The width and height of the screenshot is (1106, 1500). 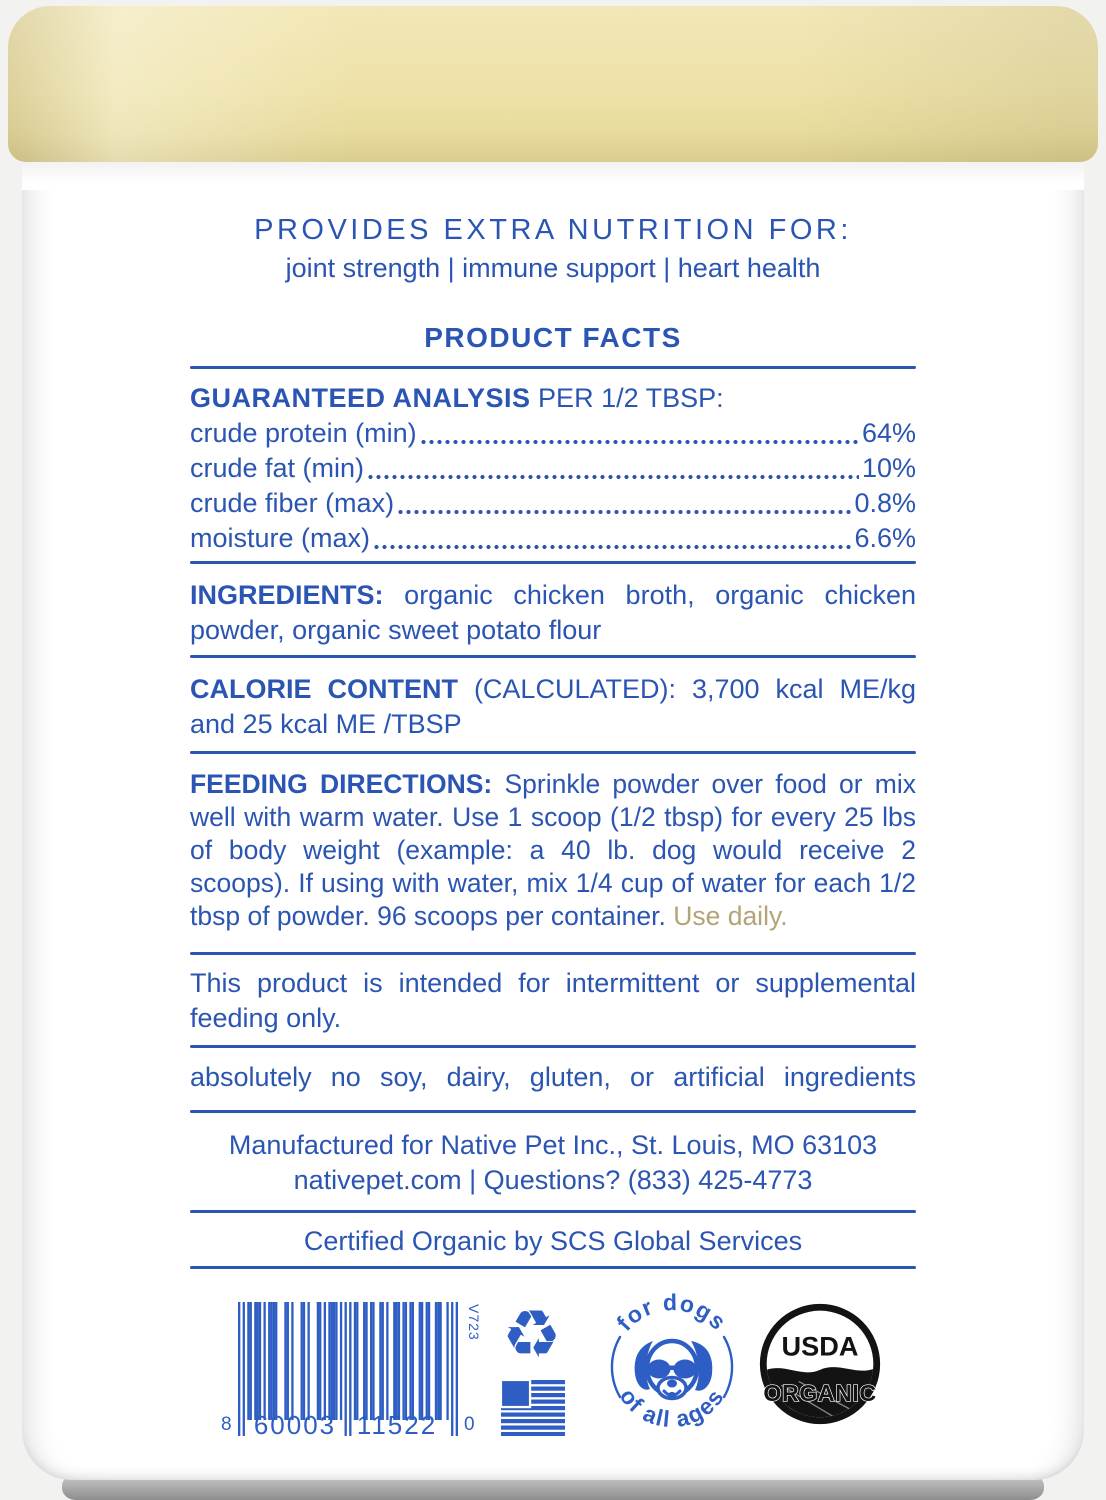 I want to click on usda-text: USDA, so click(x=820, y=1345).